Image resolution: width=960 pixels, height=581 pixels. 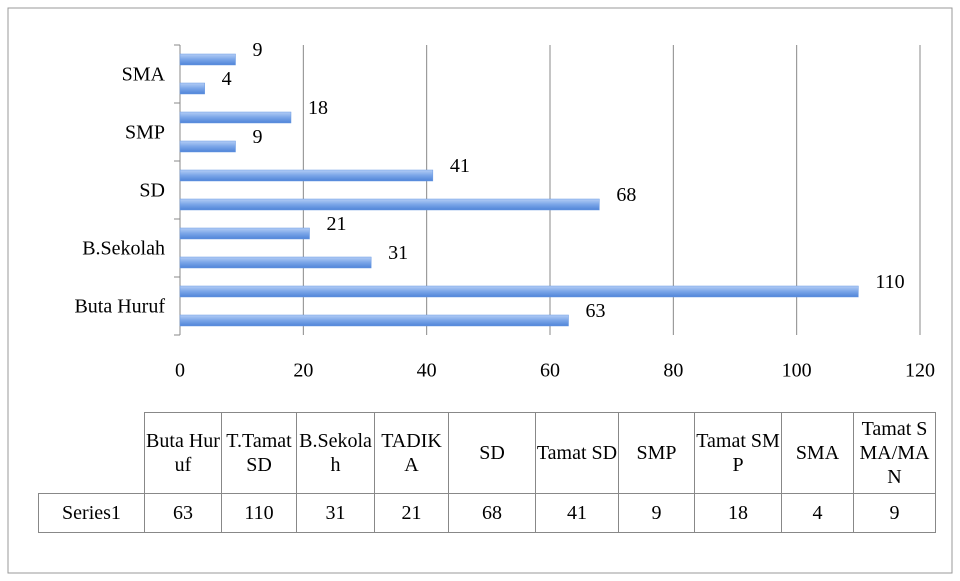 I want to click on data-label: 41, so click(x=460, y=166).